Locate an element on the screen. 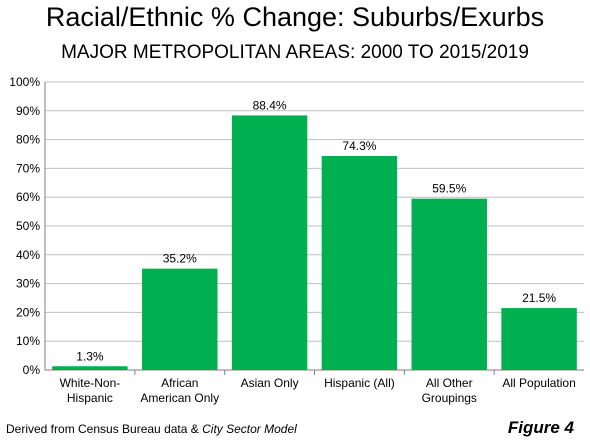 This screenshot has height=443, width=590. y-tick-label: 20% is located at coordinates (28, 312).